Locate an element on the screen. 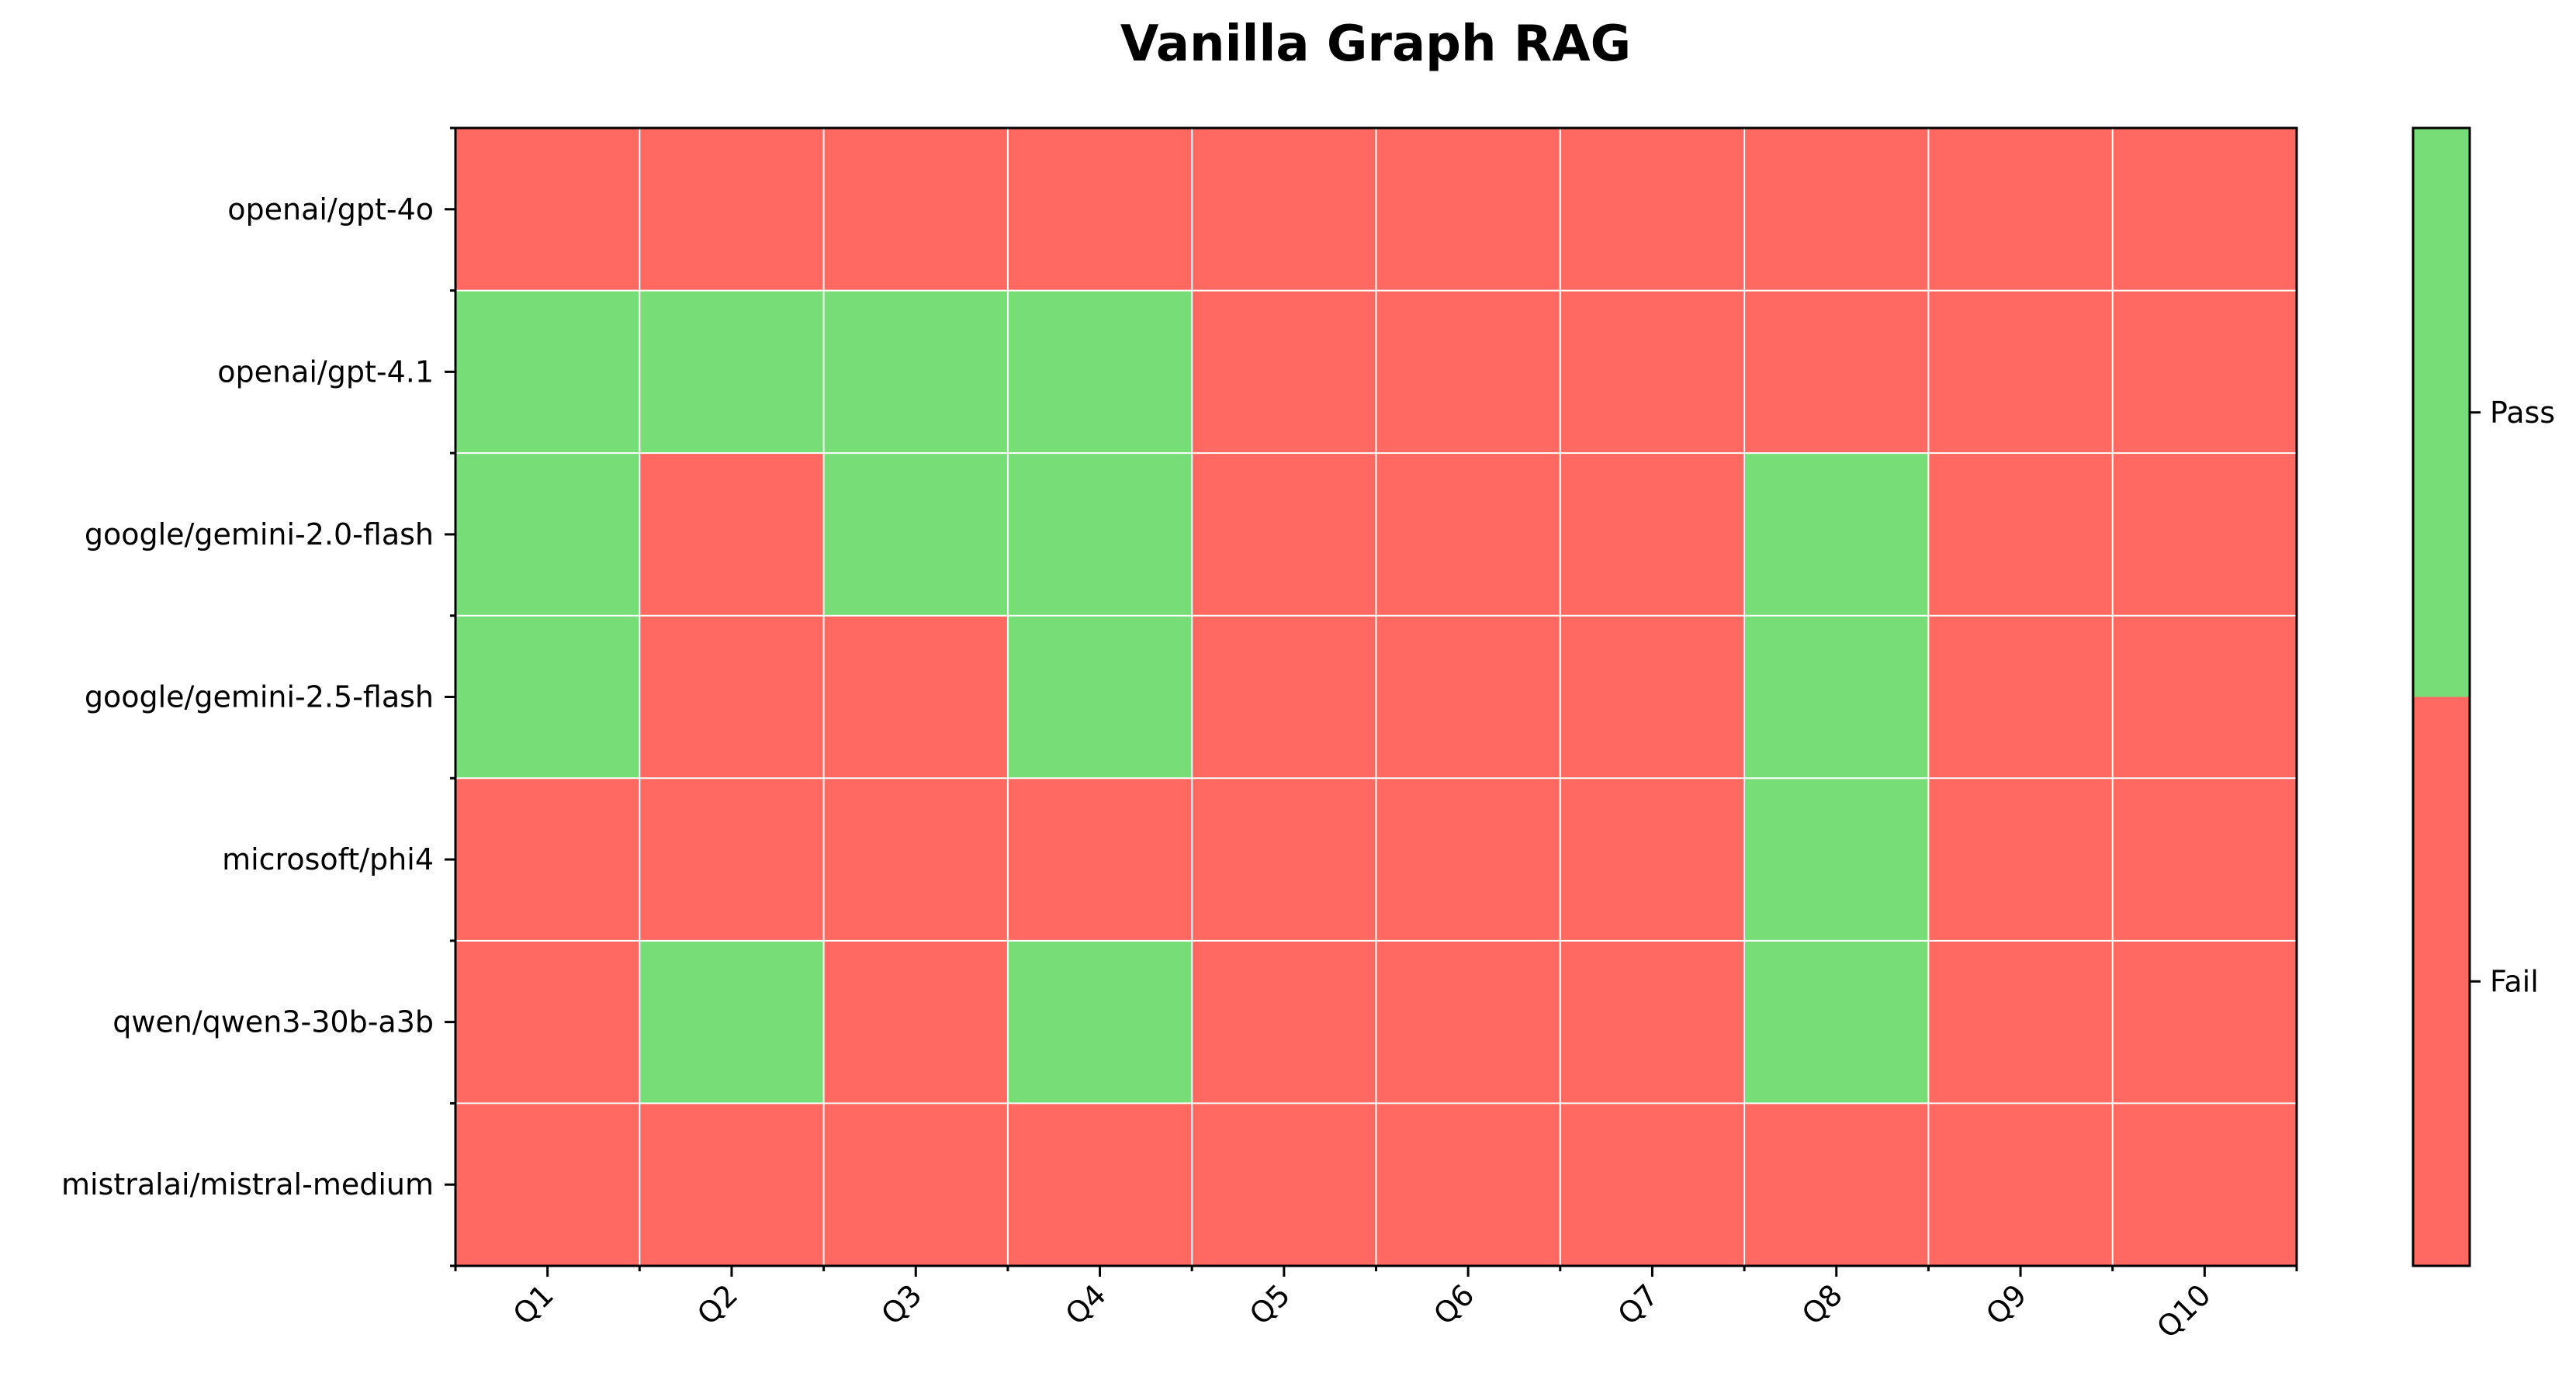 This screenshot has height=1376, width=2576. colorbar: Pass Fail is located at coordinates (2483, 696).